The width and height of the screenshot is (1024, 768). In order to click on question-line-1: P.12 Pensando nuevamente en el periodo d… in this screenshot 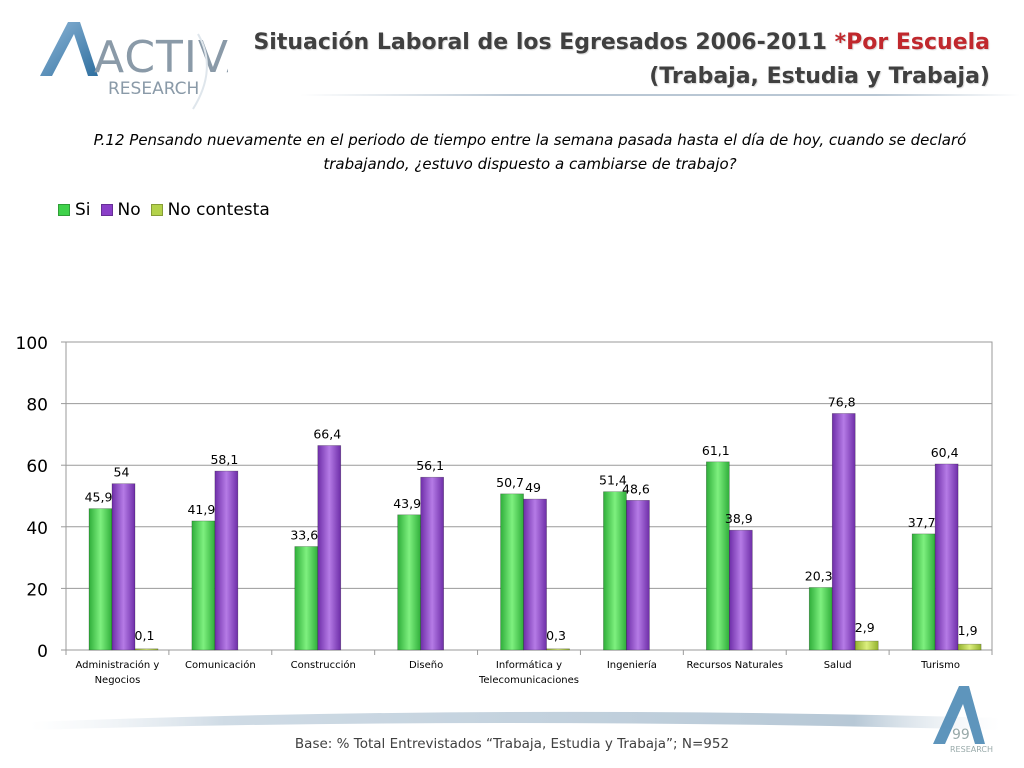, I will do `click(530, 140)`.